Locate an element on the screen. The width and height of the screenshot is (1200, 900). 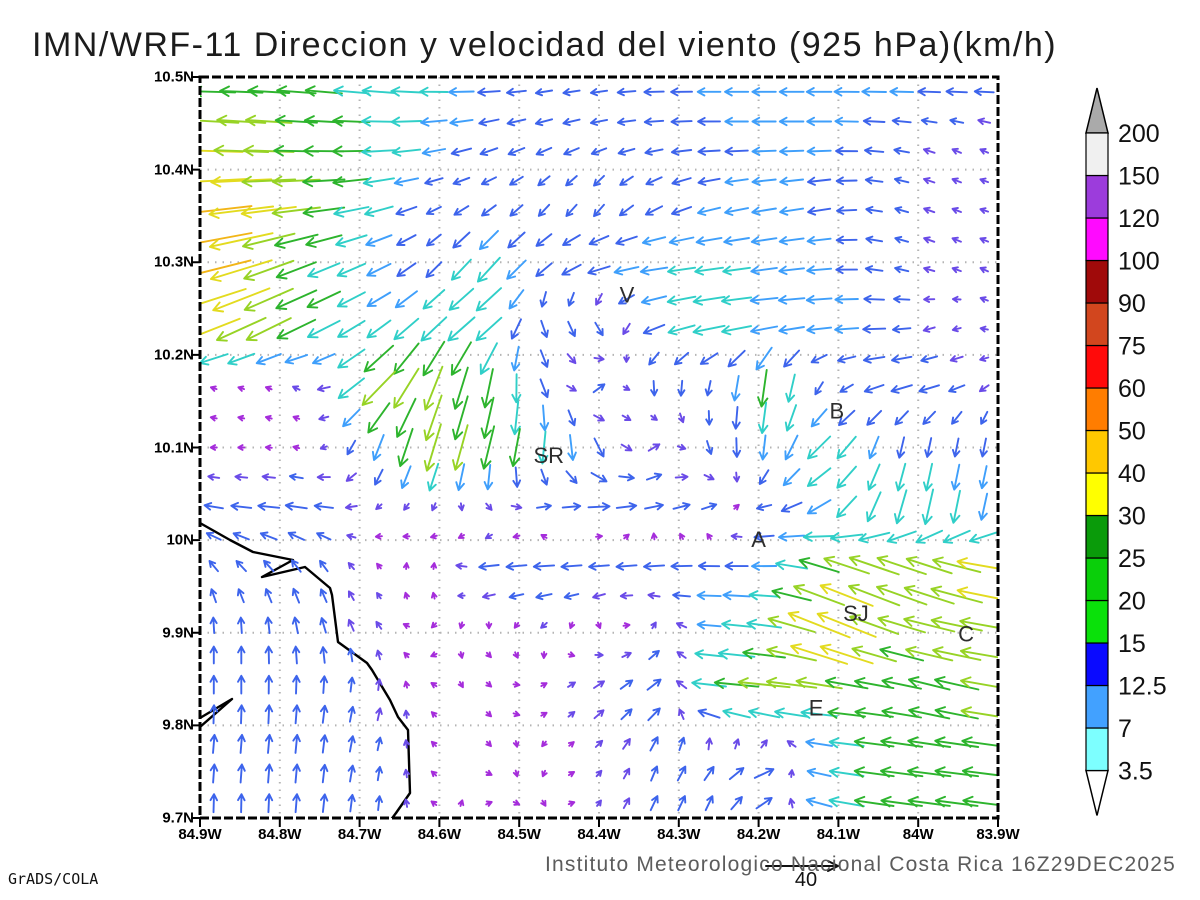
legend-over-arrow is located at coordinates (1097, 110).